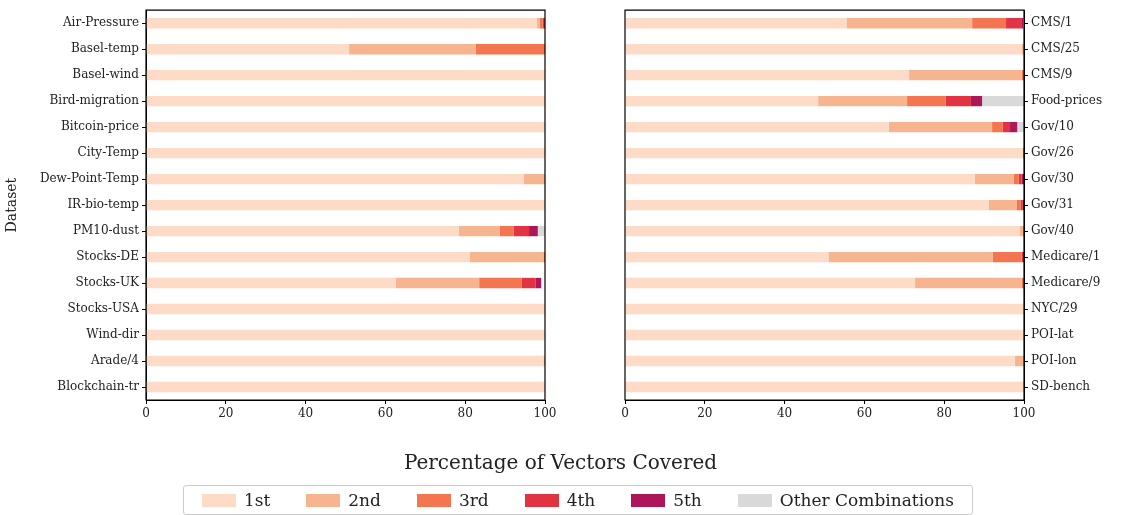 The image size is (1121, 515). What do you see at coordinates (257, 500) in the screenshot?
I see `legend-label: 1st` at bounding box center [257, 500].